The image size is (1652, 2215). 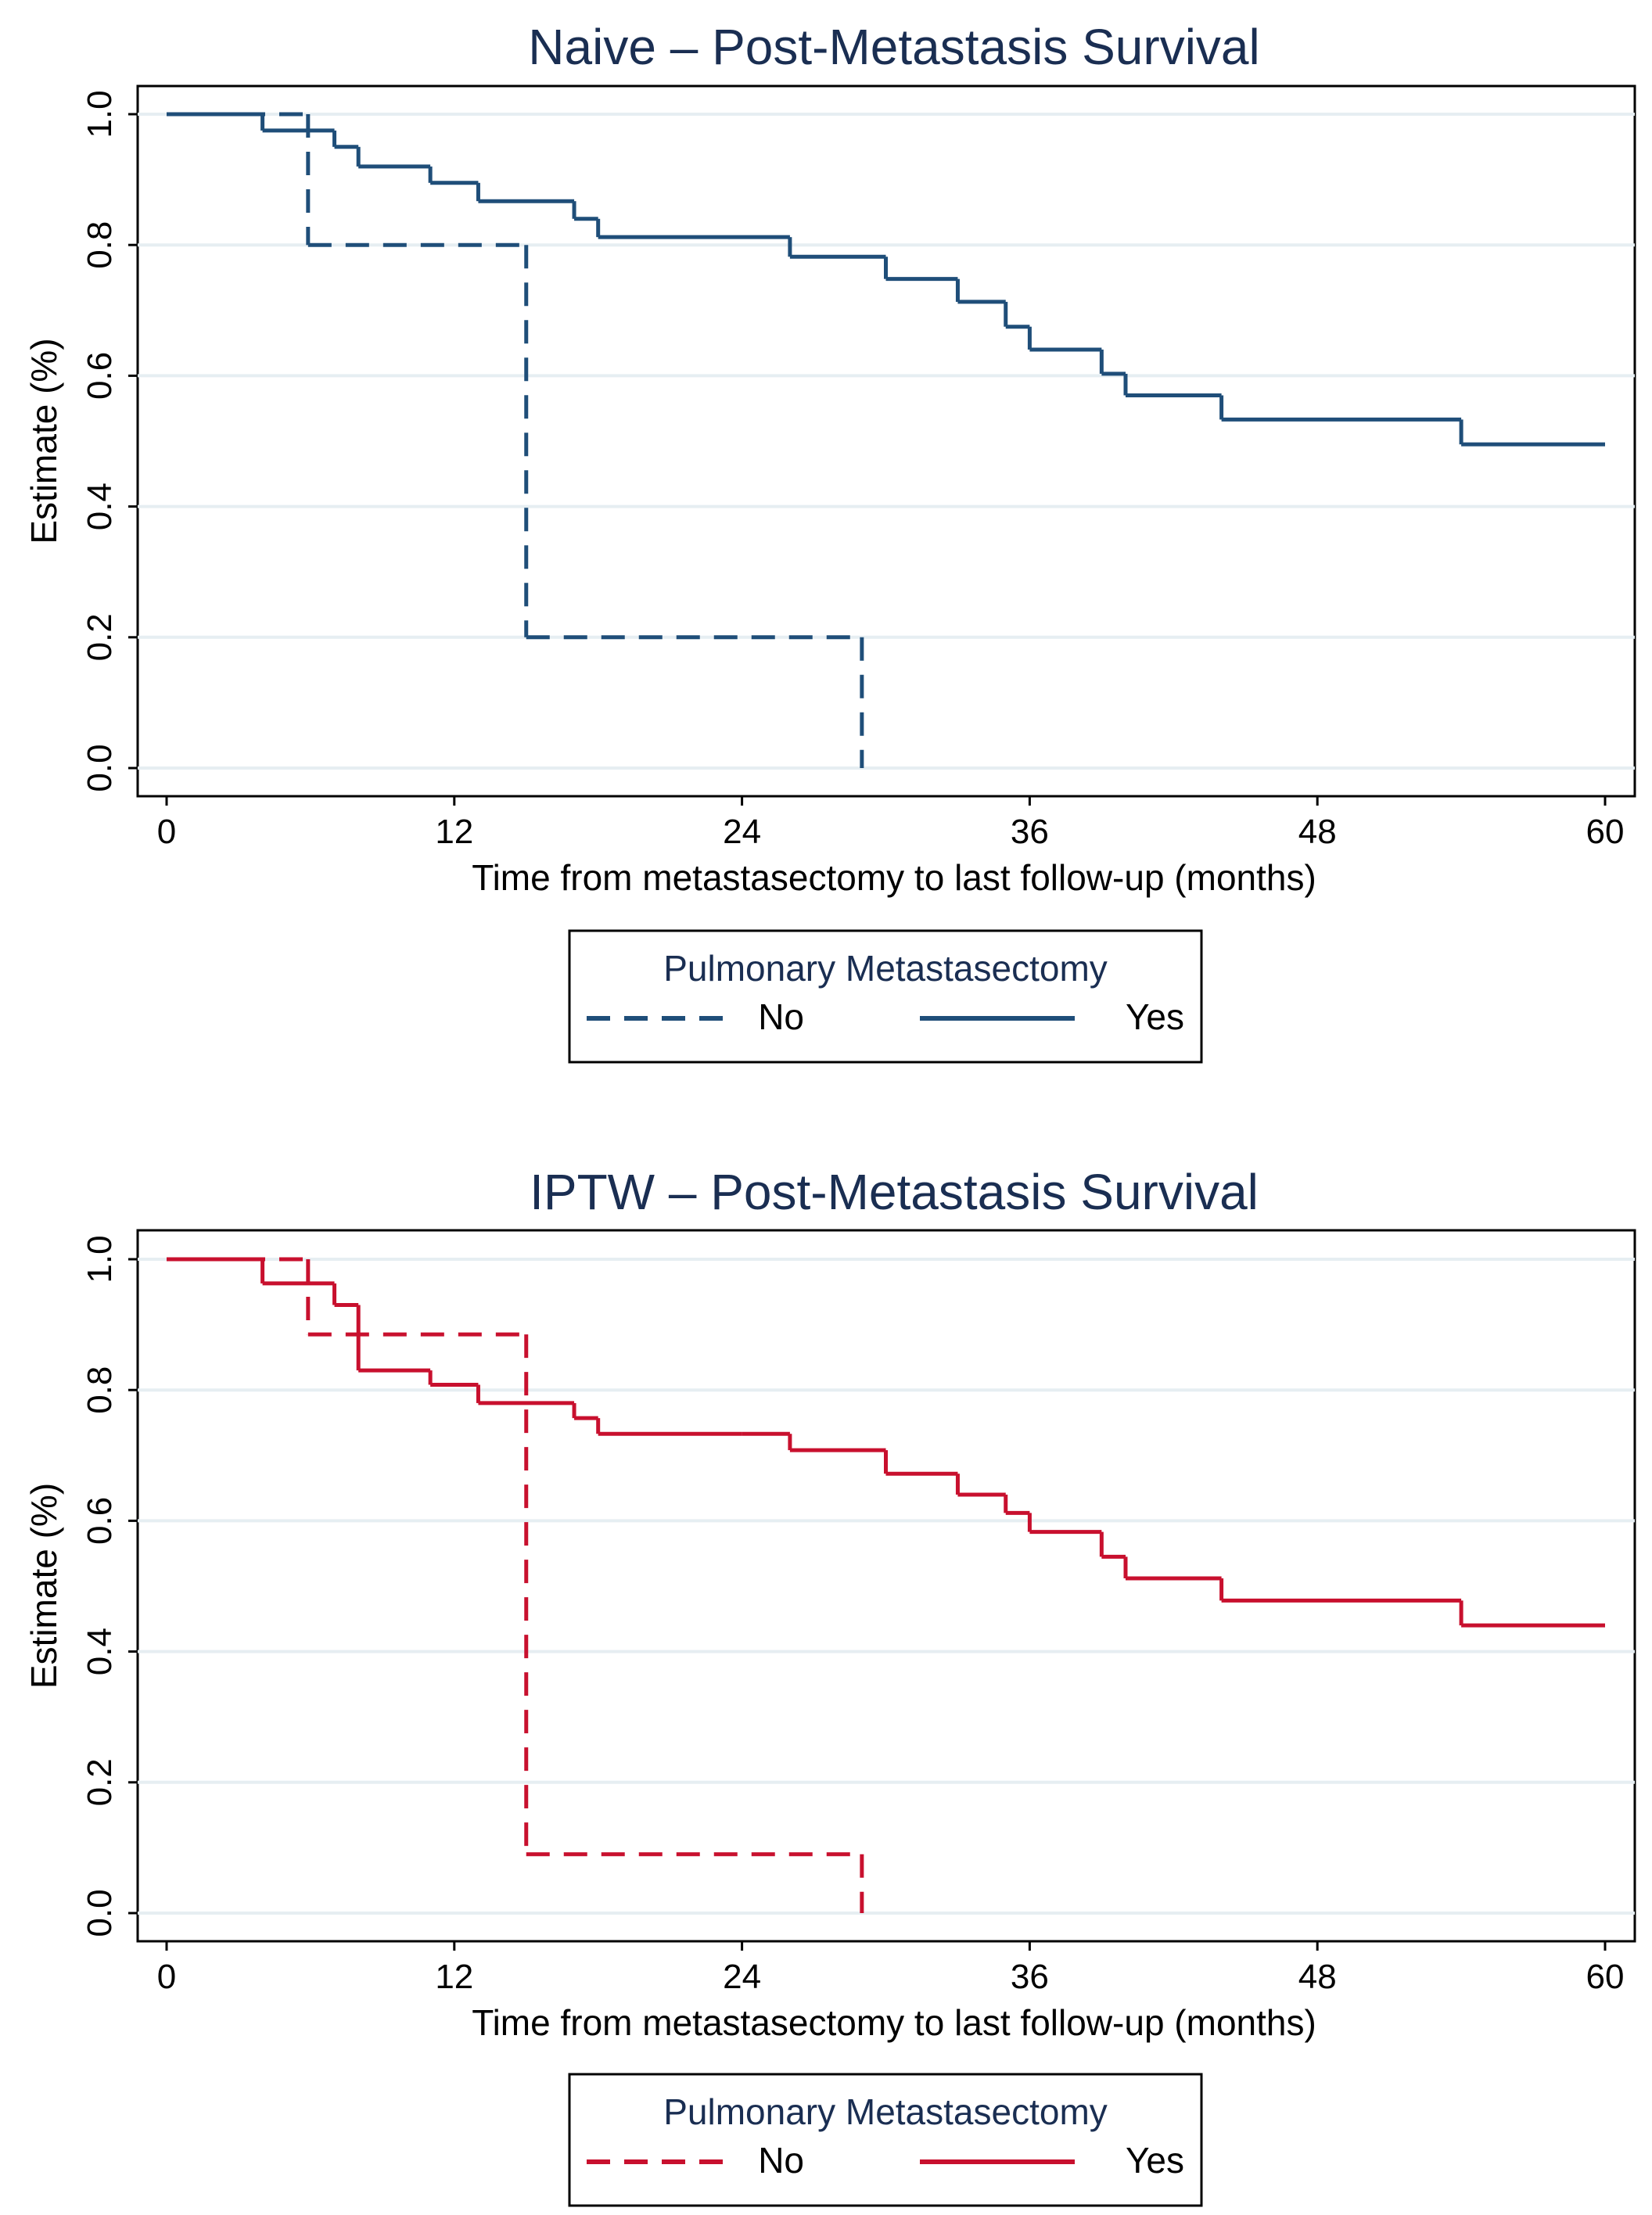 What do you see at coordinates (894, 47) in the screenshot?
I see `chart-title: Naive – Post-Metastasis Survival` at bounding box center [894, 47].